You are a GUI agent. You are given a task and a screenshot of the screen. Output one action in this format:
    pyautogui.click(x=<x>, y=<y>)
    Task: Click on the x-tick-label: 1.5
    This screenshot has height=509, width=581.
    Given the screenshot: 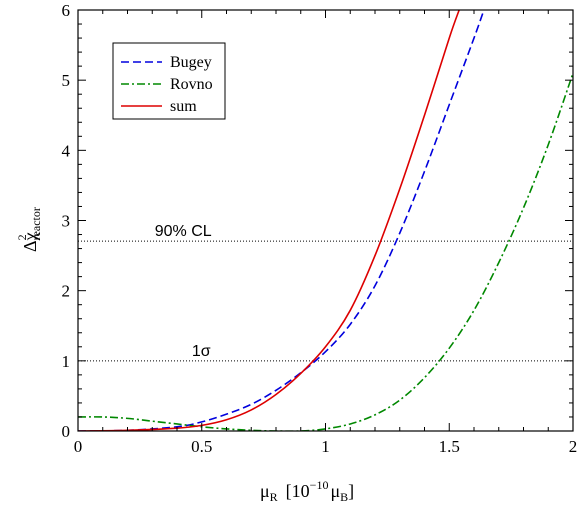 What is the action you would take?
    pyautogui.click(x=449, y=446)
    